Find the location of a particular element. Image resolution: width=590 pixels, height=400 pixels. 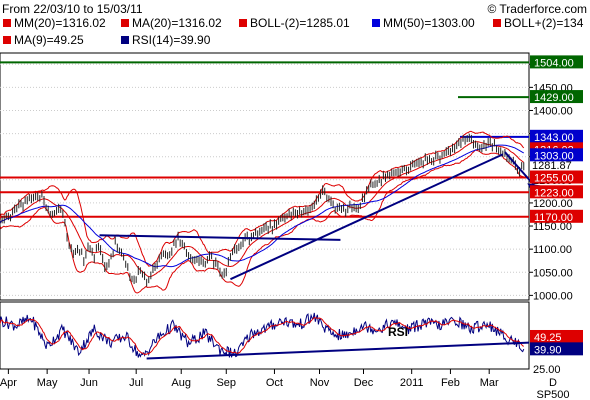

legend-label: BOLL+(2)=134 is located at coordinates (544, 23).